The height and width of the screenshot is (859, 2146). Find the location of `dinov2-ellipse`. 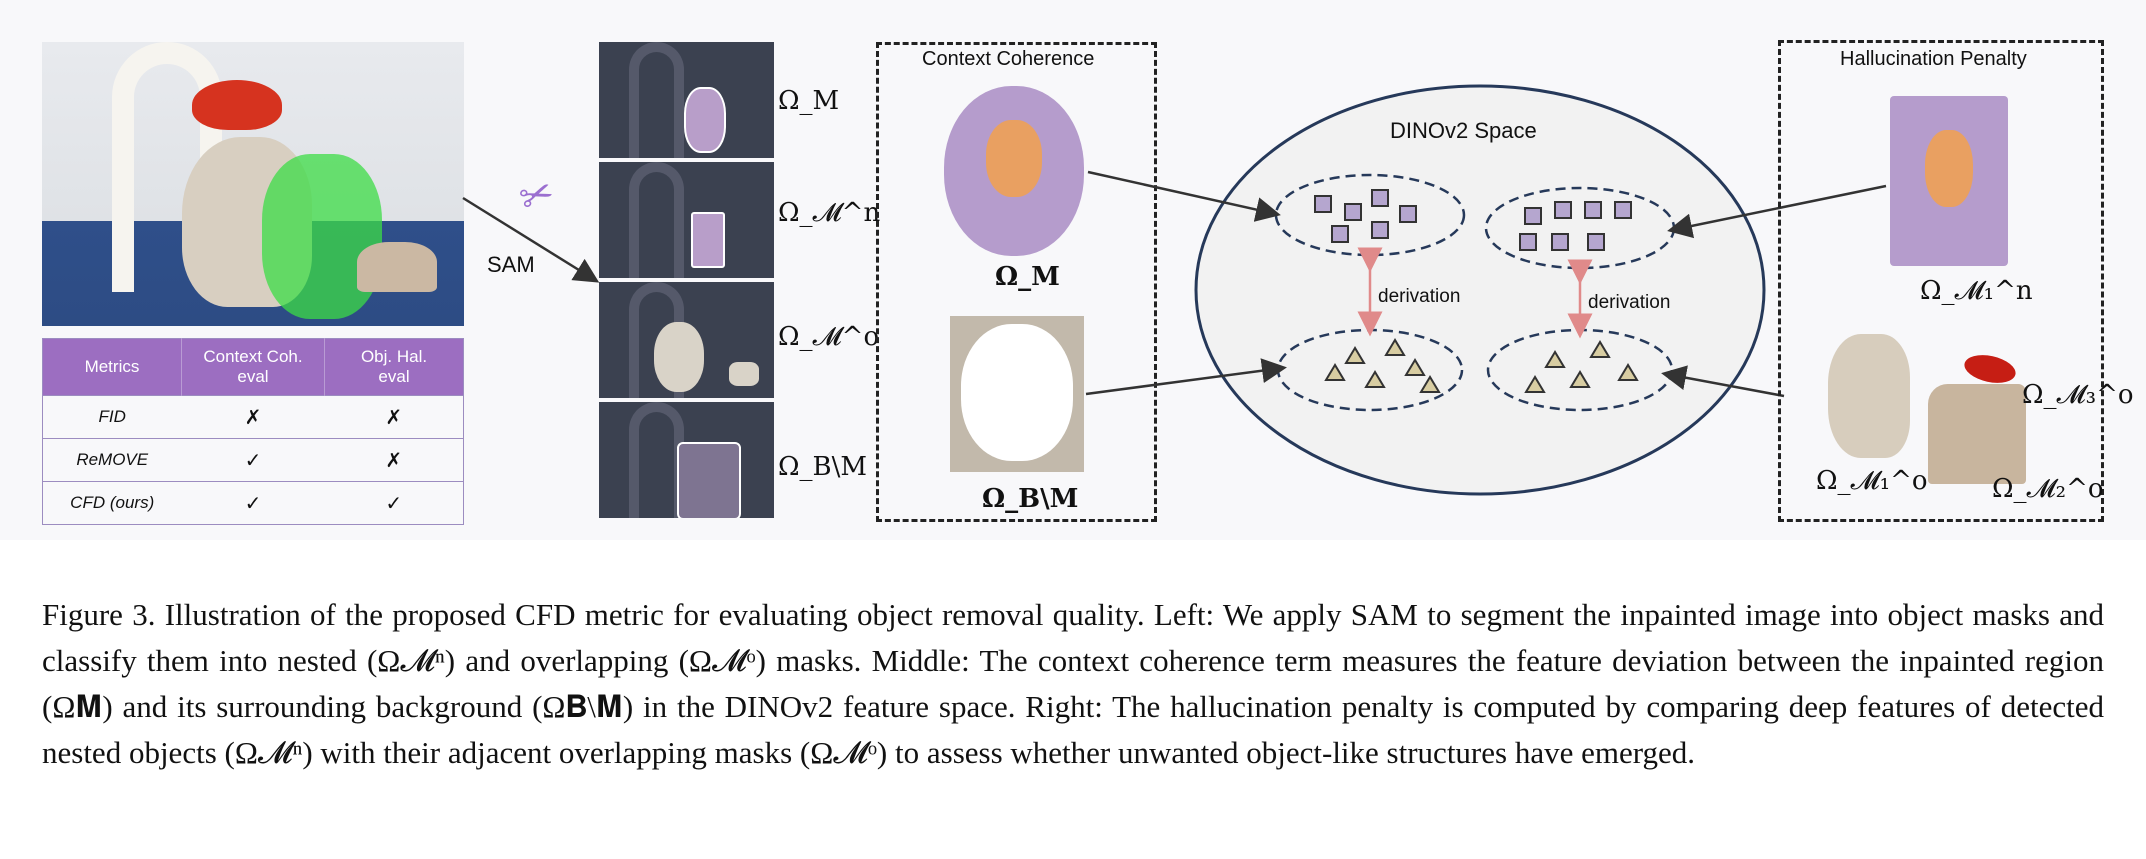

dinov2-ellipse is located at coordinates (1480, 290).